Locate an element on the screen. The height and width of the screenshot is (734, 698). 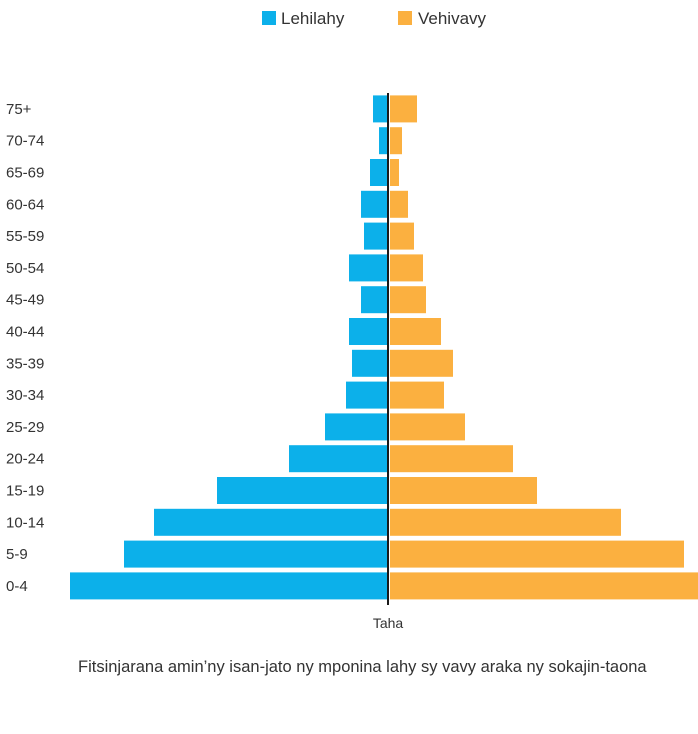
category-label-75+: 75+ is located at coordinates (19, 109).